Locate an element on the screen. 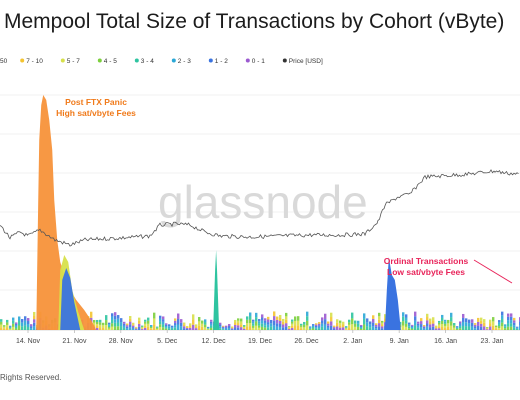  x-tick-label: 21. Nov is located at coordinates (74, 341).